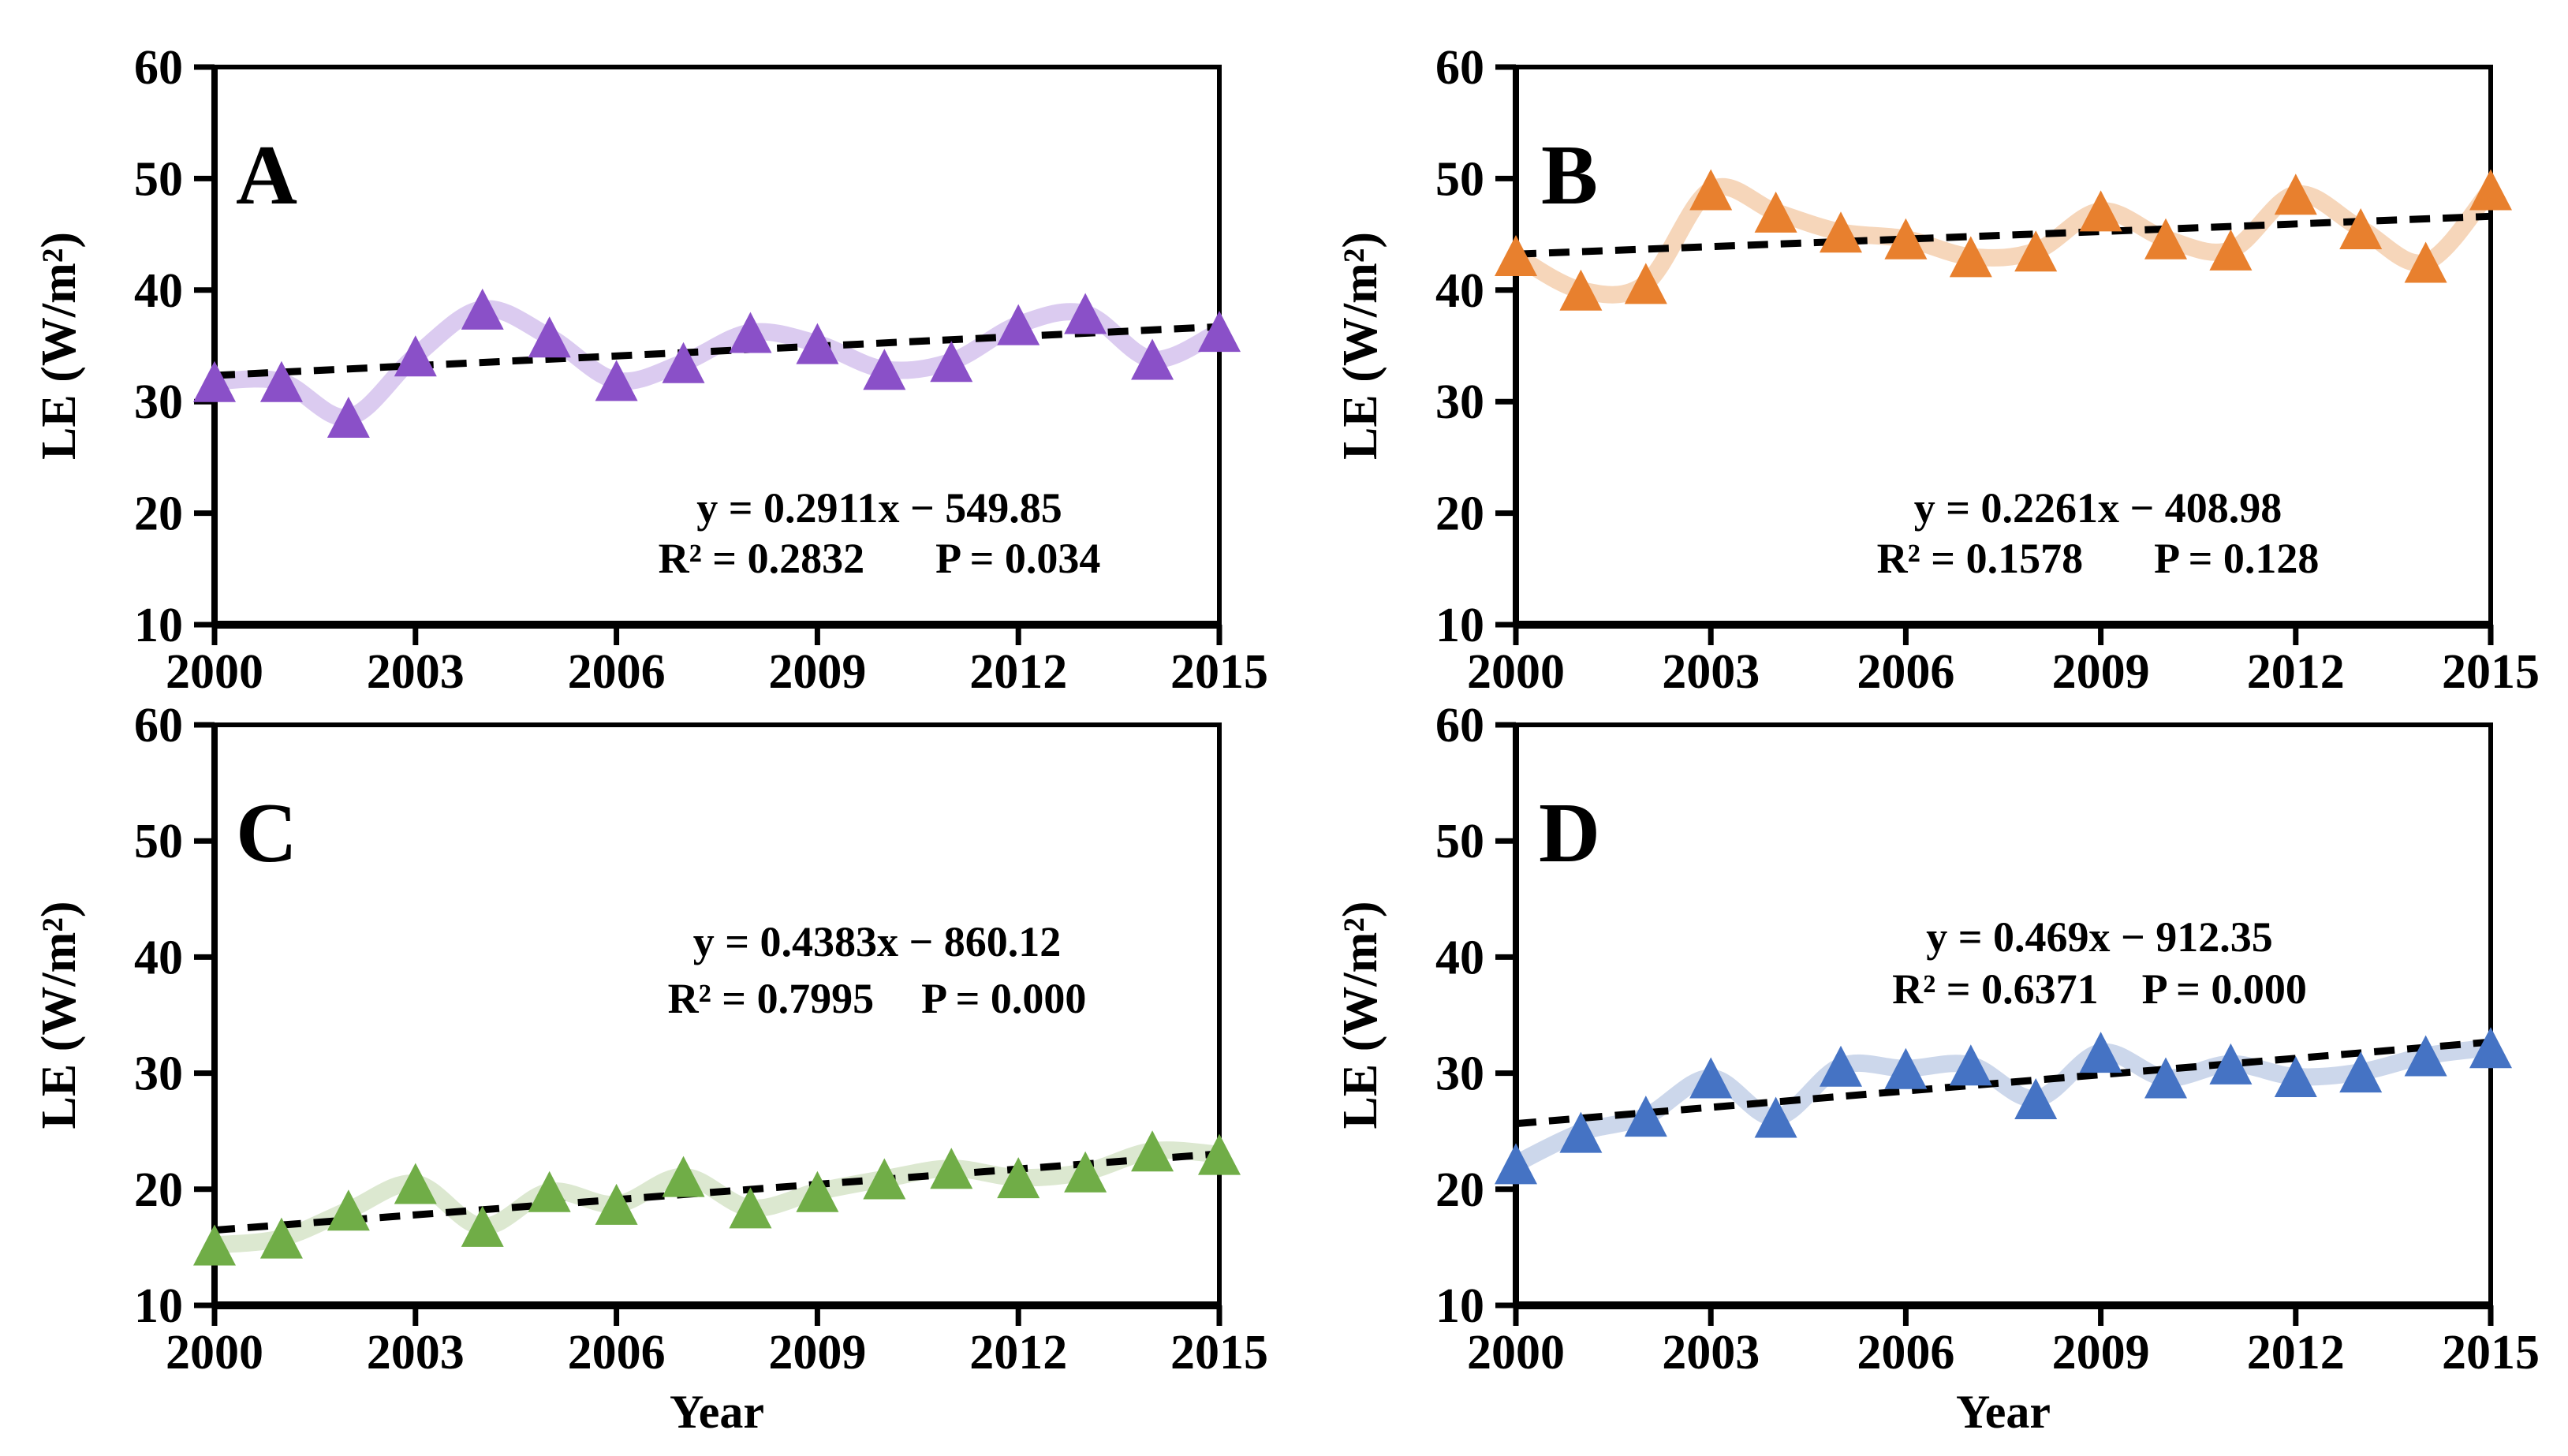  What do you see at coordinates (2098, 558) in the screenshot?
I see `trend-stats: R² = 0.1578 P = 0.128` at bounding box center [2098, 558].